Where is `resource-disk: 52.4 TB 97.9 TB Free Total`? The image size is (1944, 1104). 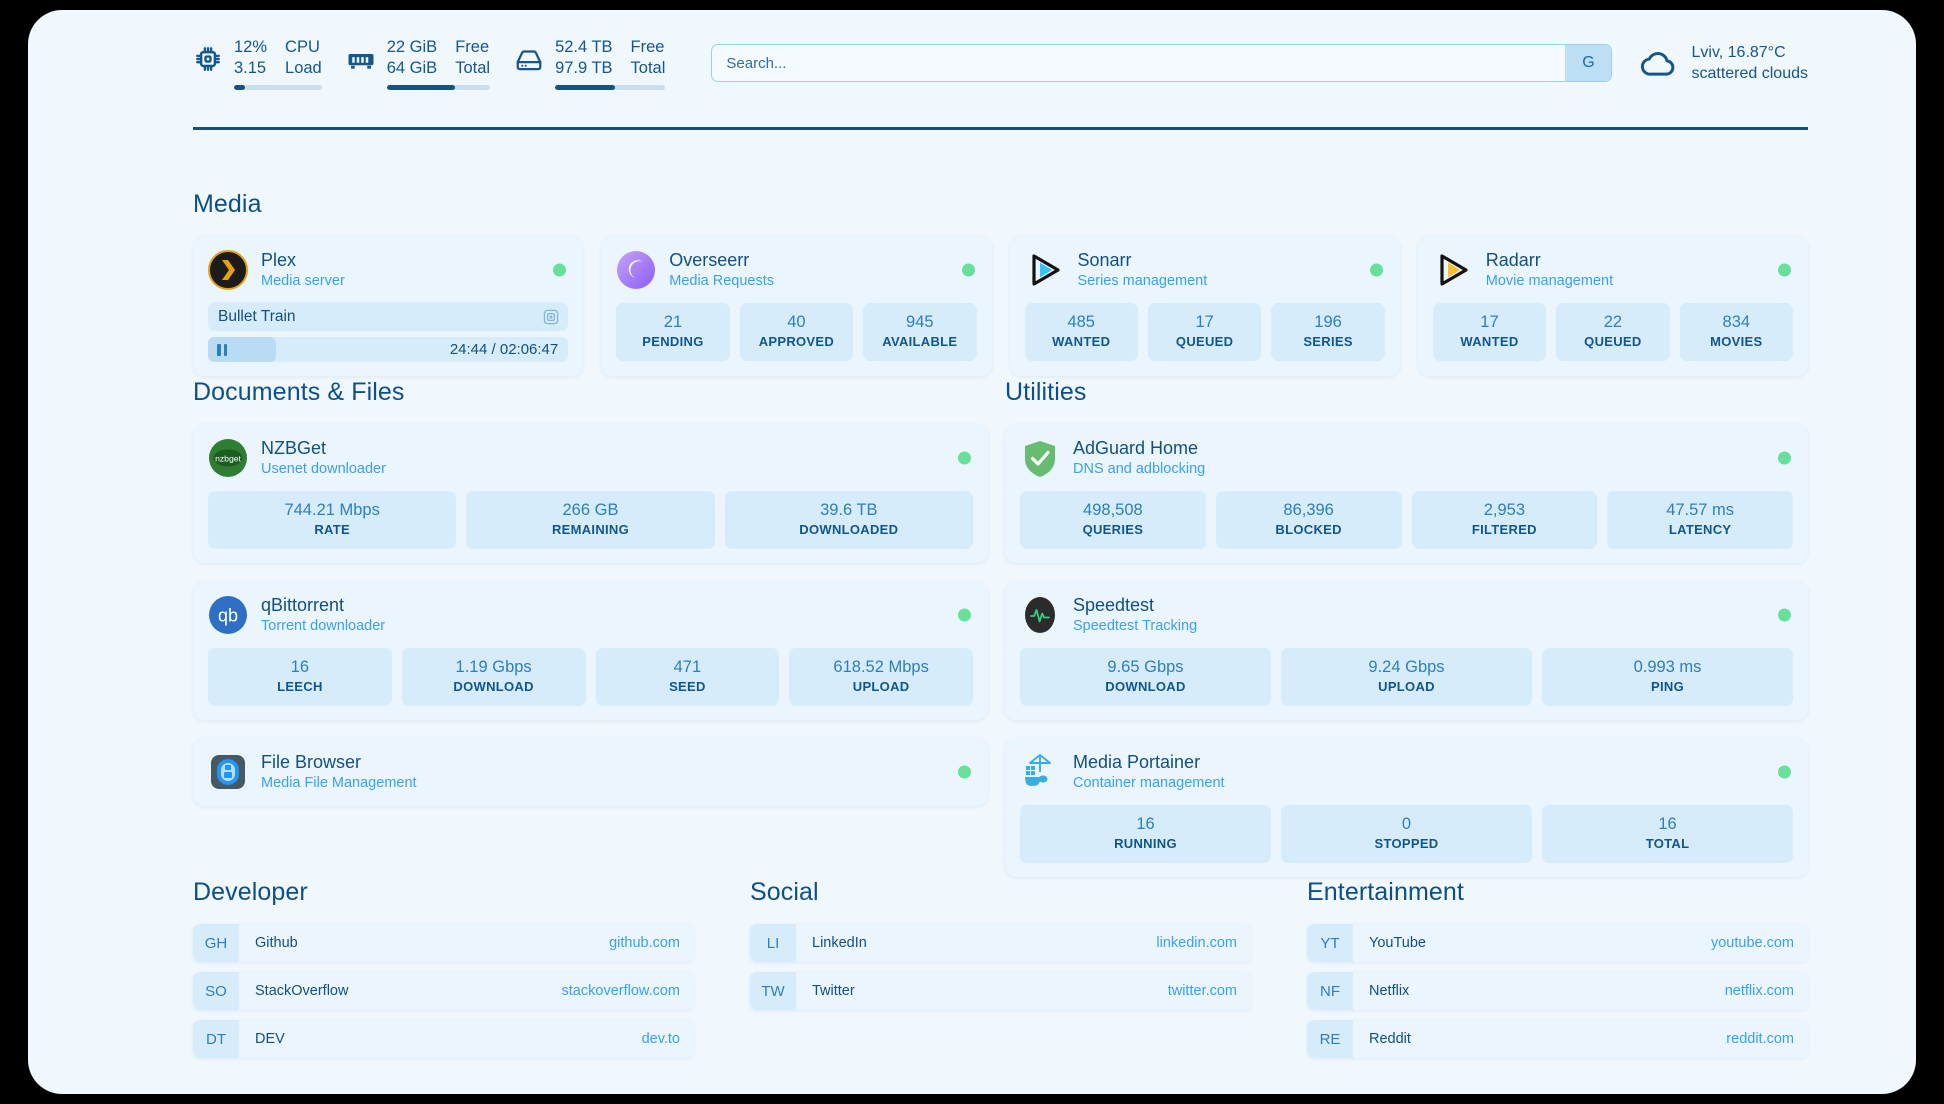
resource-disk: 52.4 TB 97.9 TB Free Total is located at coordinates (590, 63).